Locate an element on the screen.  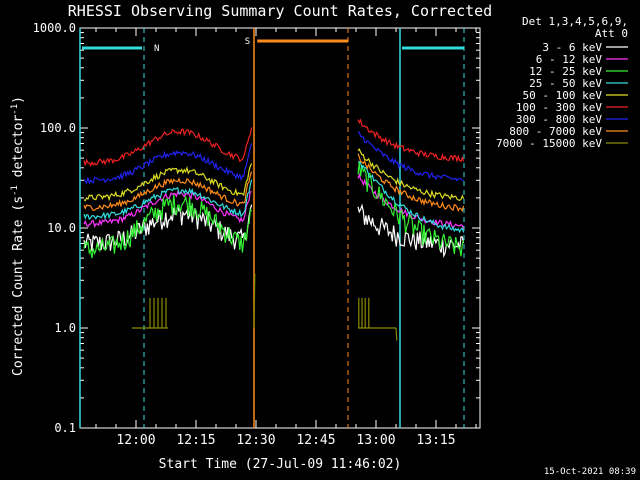
y-axis-label-main: Corrected Count Rate (s is located at coordinates (18, 286).